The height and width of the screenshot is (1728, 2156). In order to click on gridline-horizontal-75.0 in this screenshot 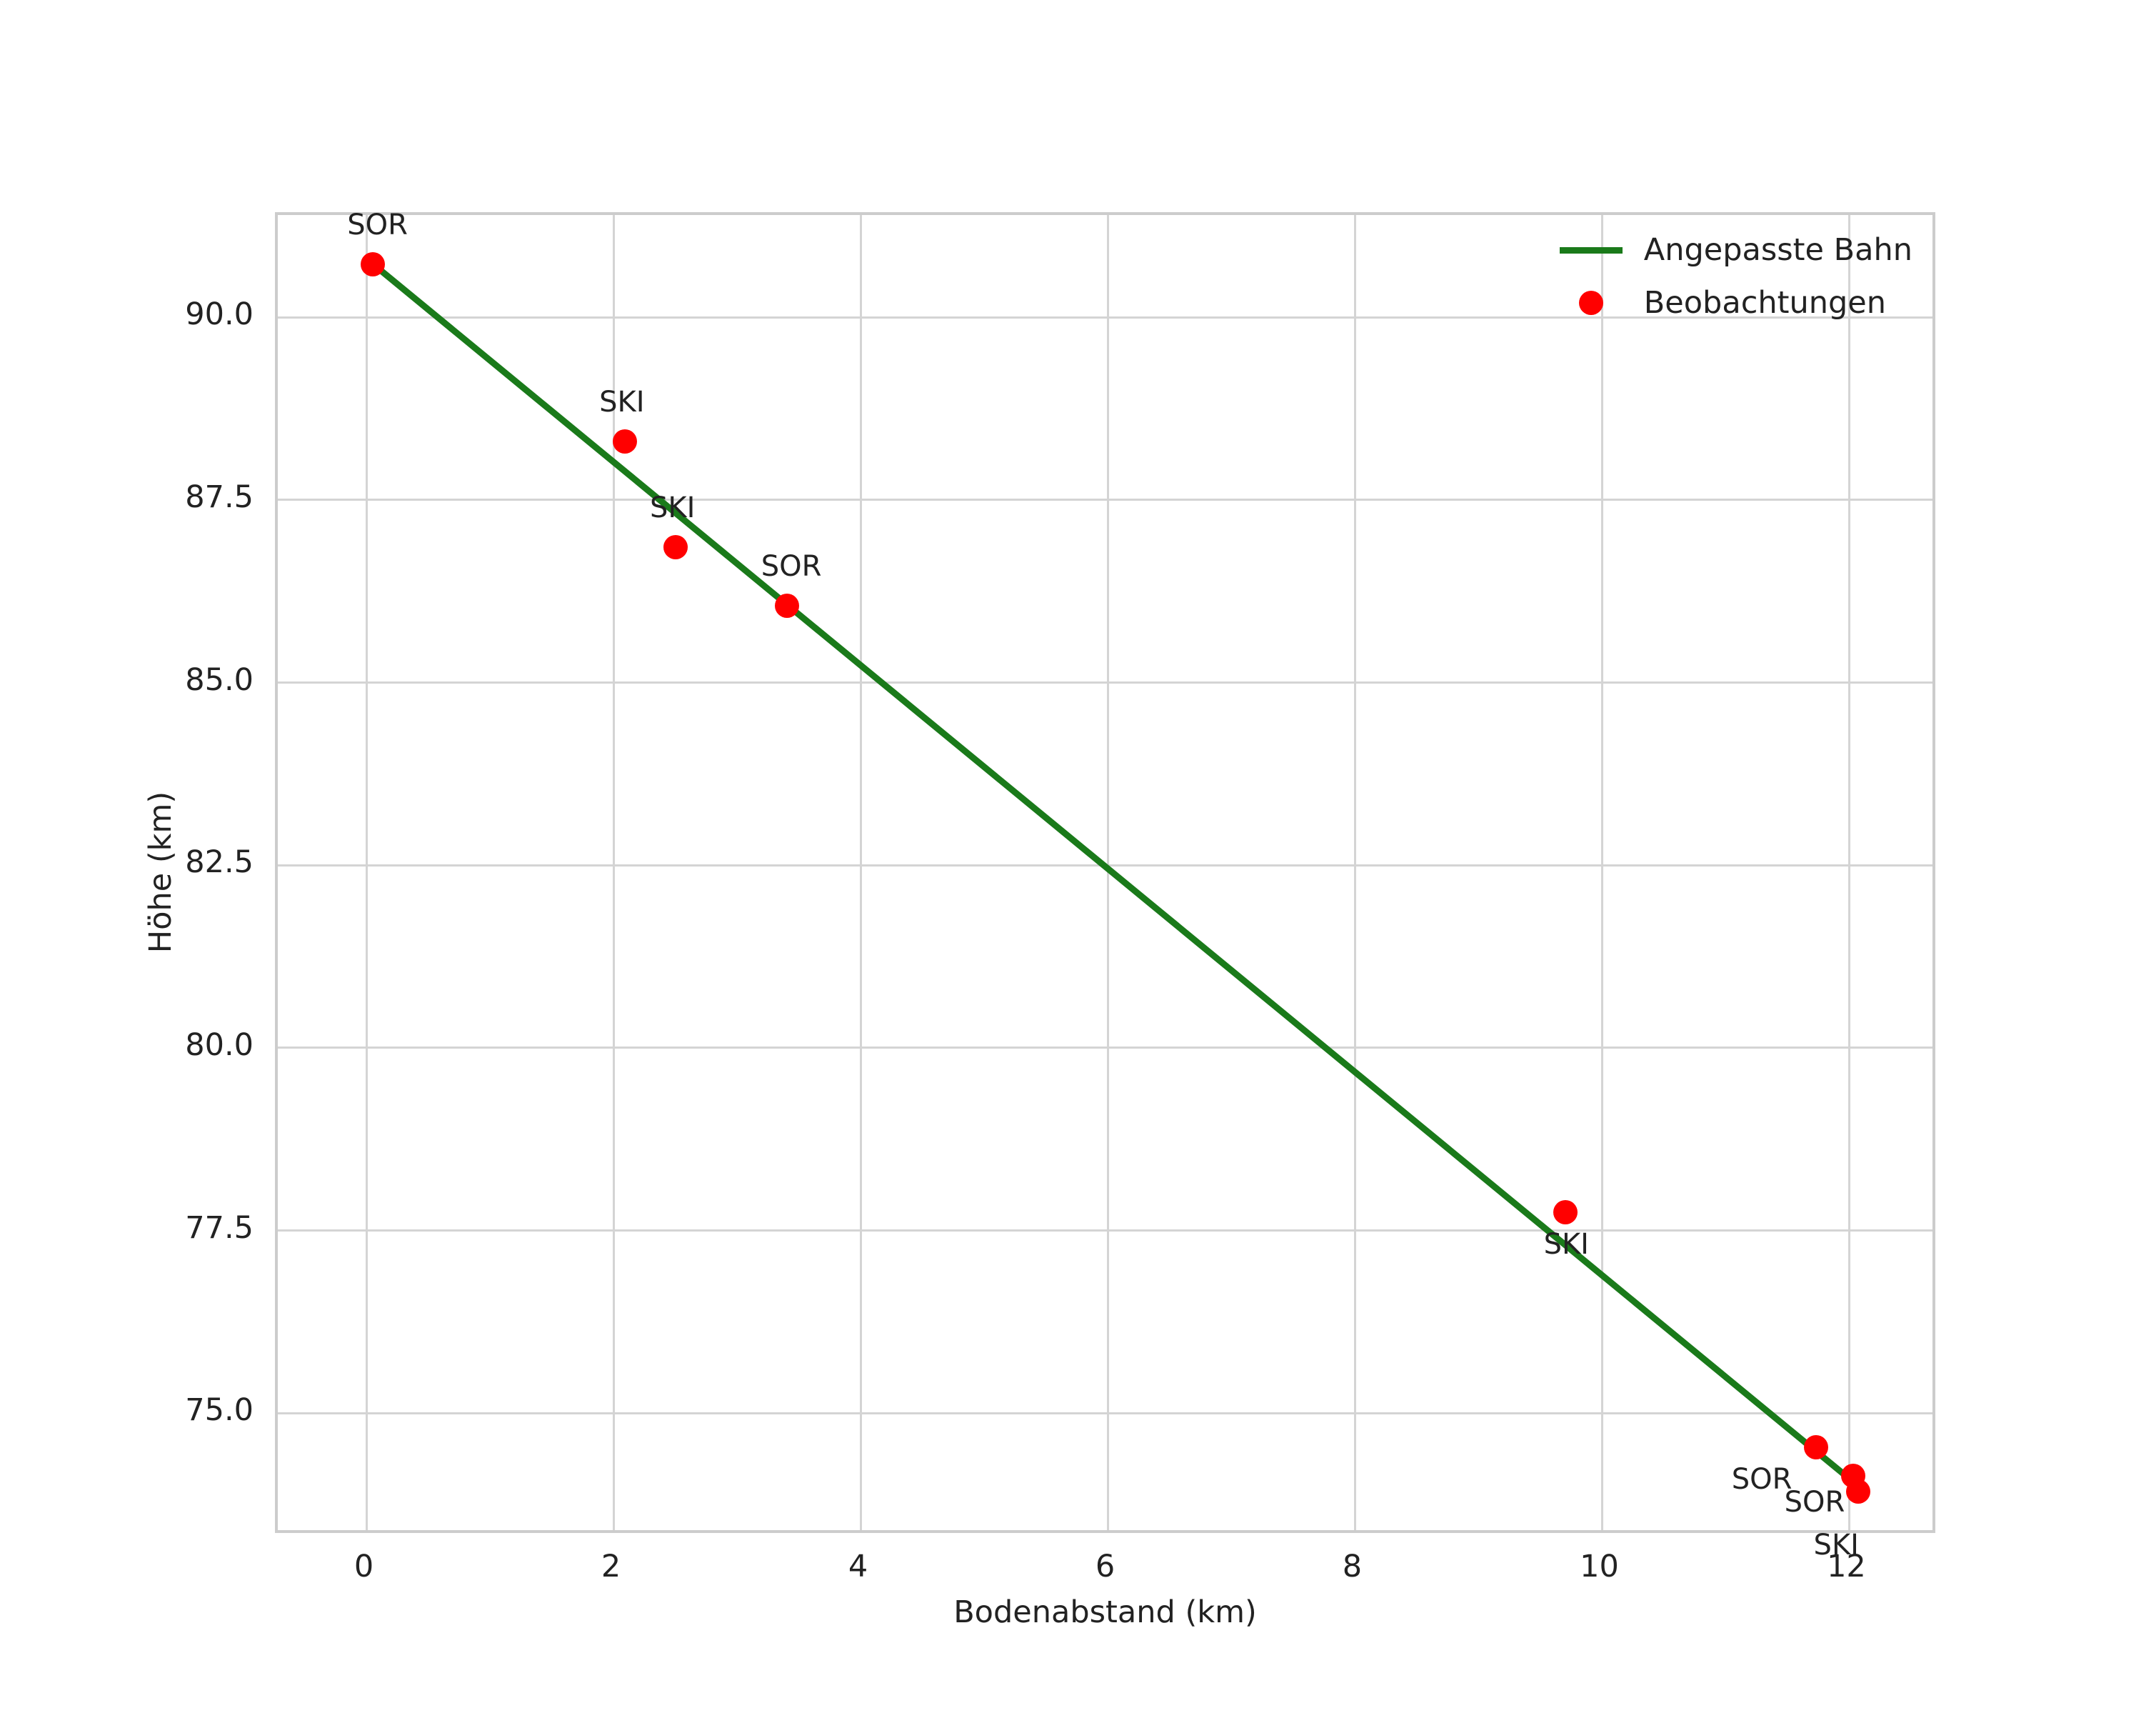, I will do `click(1105, 1413)`.